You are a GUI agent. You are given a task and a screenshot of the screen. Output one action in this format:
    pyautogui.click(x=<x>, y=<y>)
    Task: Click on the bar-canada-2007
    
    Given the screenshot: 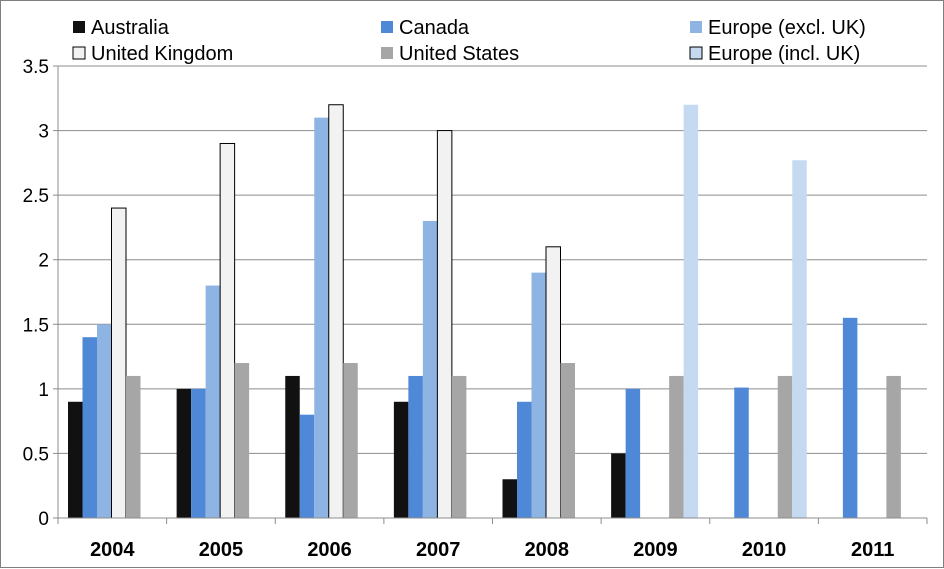 What is the action you would take?
    pyautogui.click(x=415, y=446)
    